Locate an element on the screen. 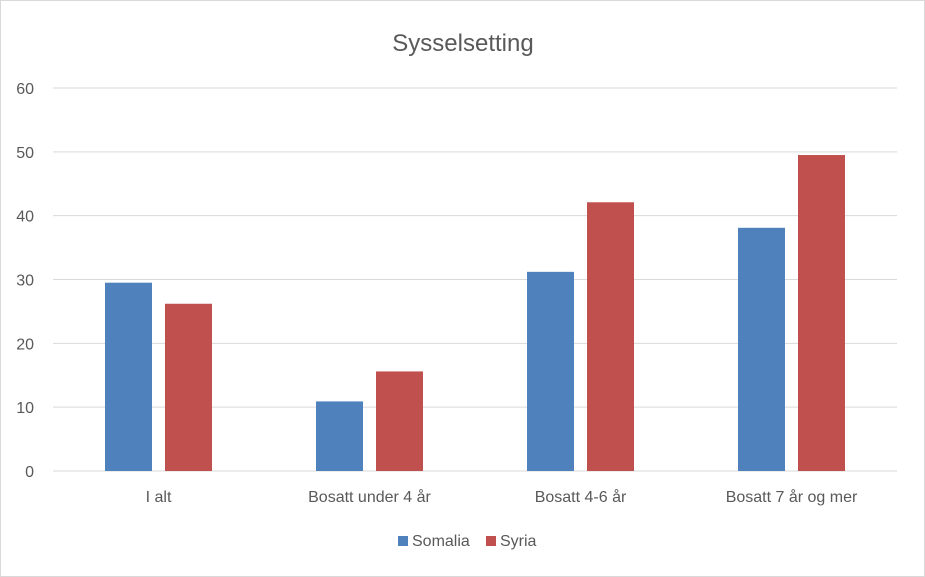  legend: Somalia Syria is located at coordinates (467, 541).